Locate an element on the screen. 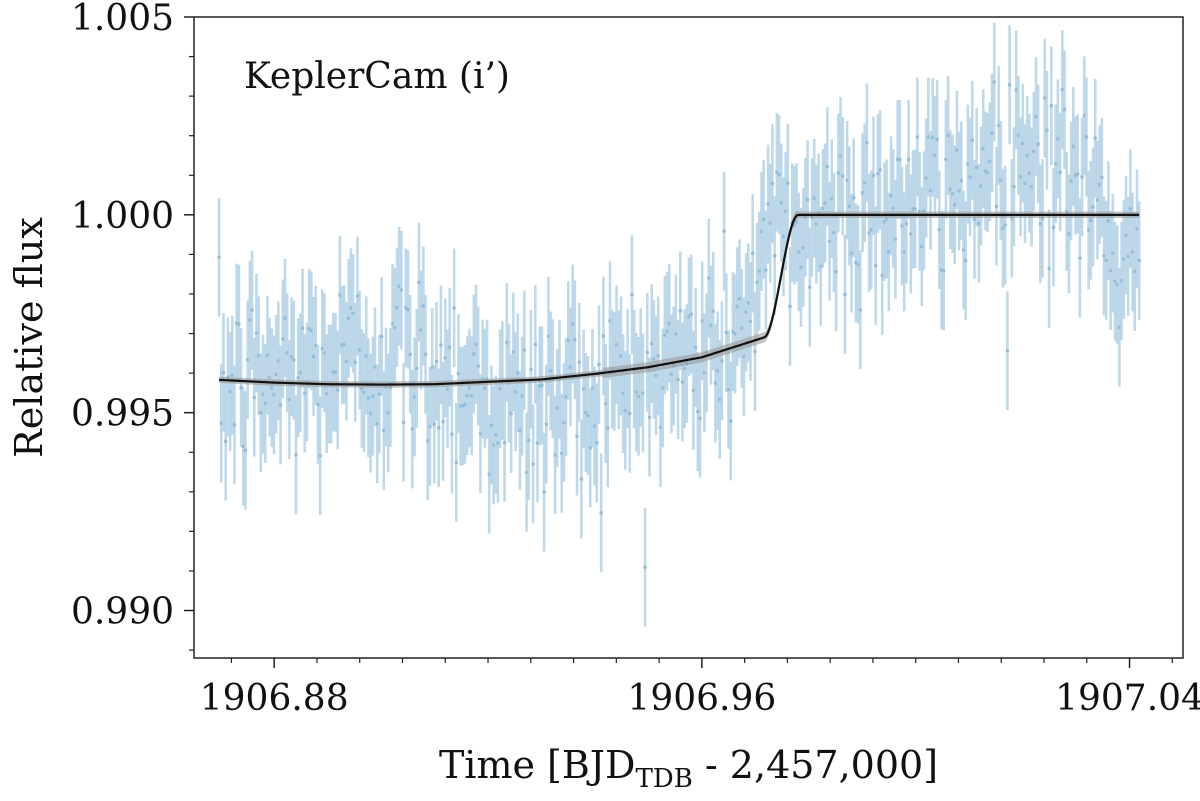  x-tick-label: 1906.96 is located at coordinates (701, 698).